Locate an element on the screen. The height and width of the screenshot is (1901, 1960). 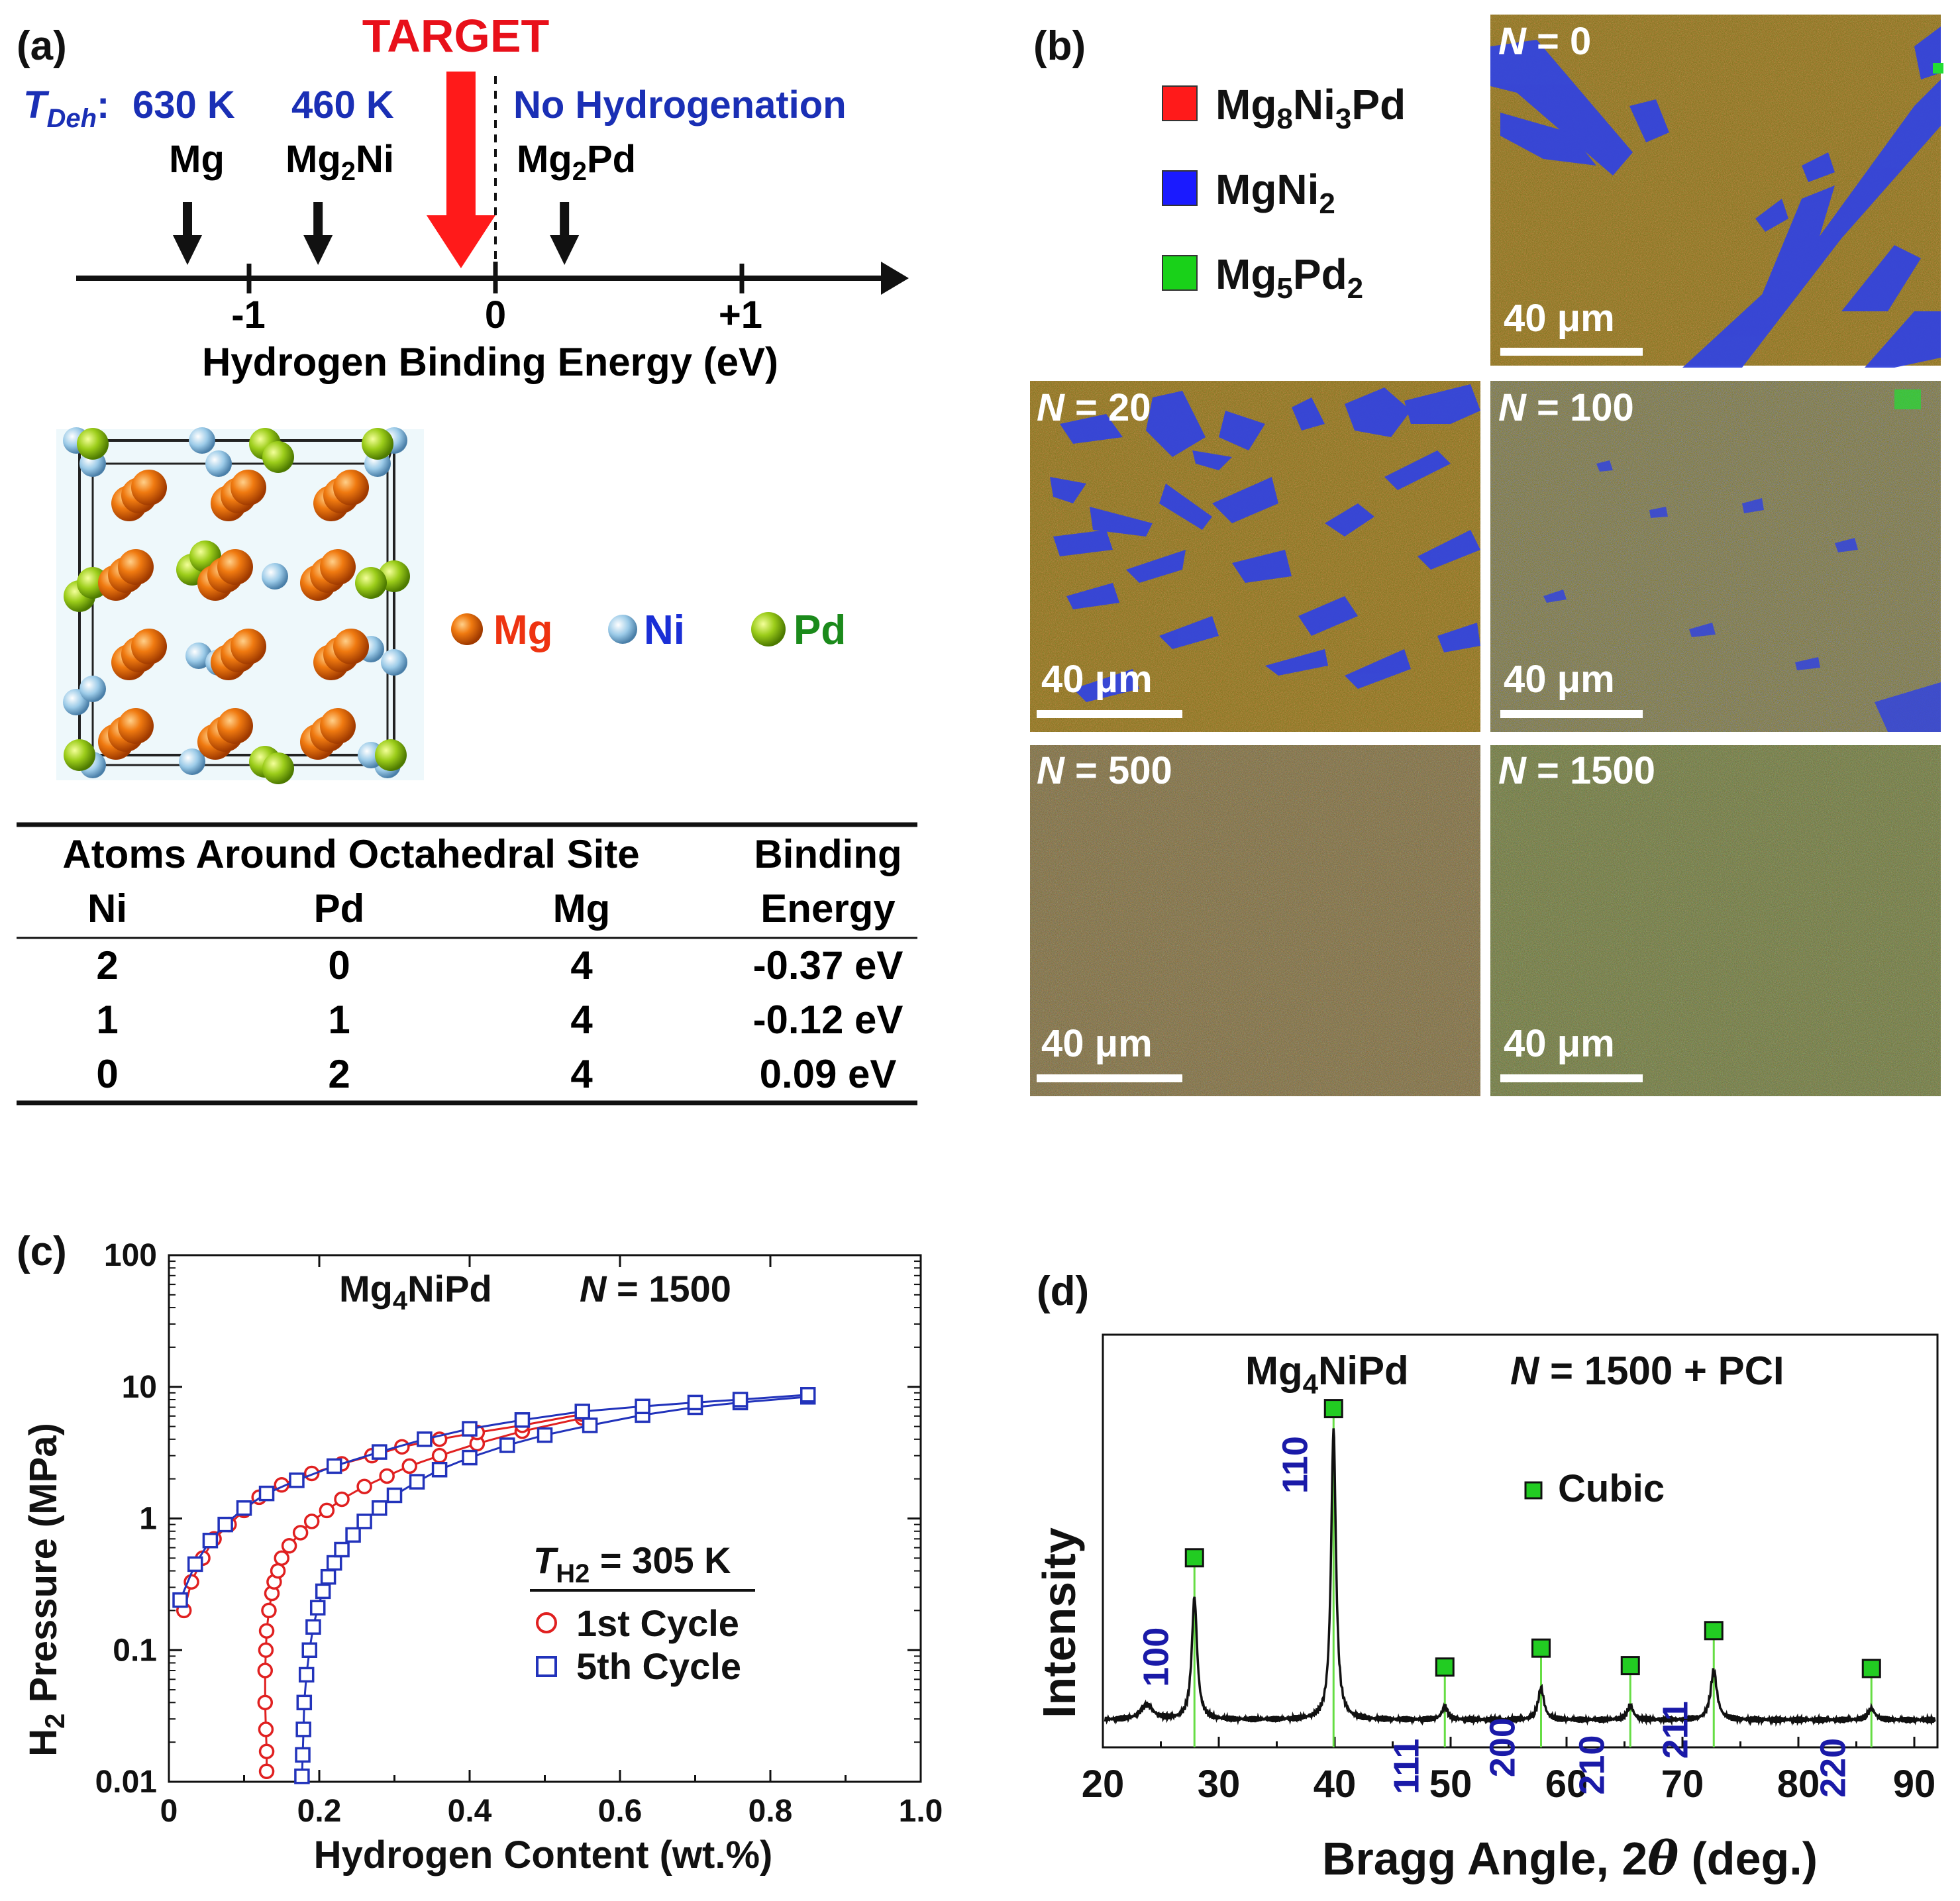
hkl-label: 211 is located at coordinates (1675, 1730).